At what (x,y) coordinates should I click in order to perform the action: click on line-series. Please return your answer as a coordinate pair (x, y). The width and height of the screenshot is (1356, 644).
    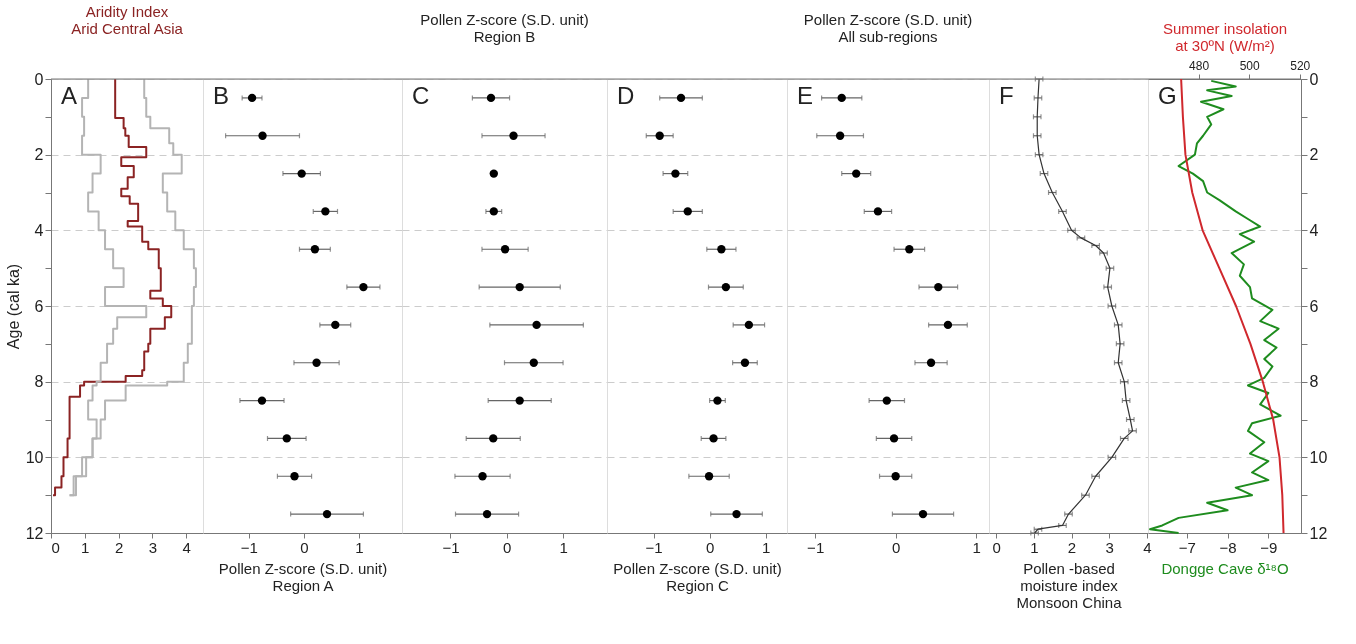
    Looking at the image, I should click on (1215, 306).